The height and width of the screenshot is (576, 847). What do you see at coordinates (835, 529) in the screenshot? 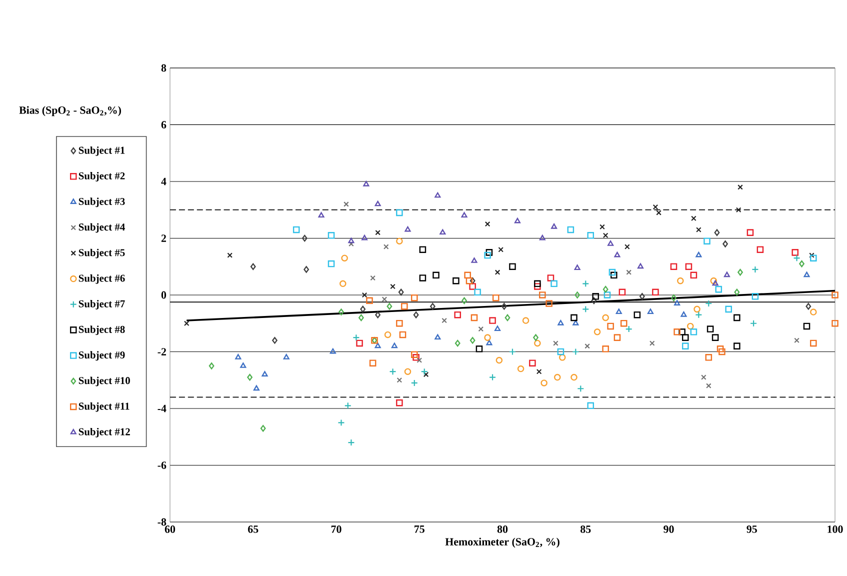
I see `x-tick-label: 100` at bounding box center [835, 529].